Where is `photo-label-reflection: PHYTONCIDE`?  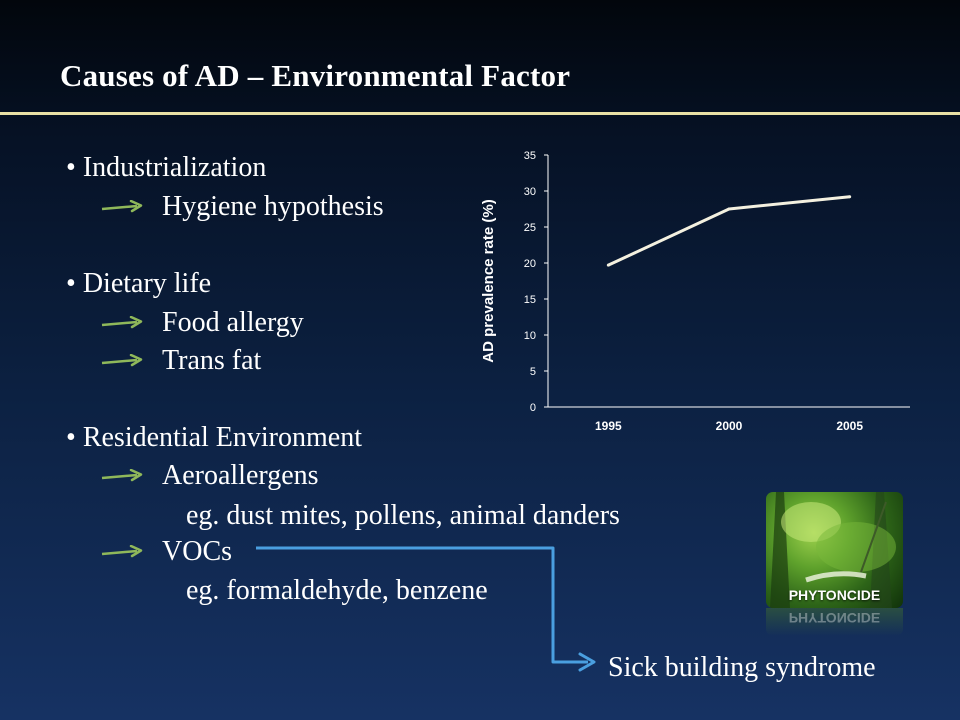 photo-label-reflection: PHYTONCIDE is located at coordinates (834, 618).